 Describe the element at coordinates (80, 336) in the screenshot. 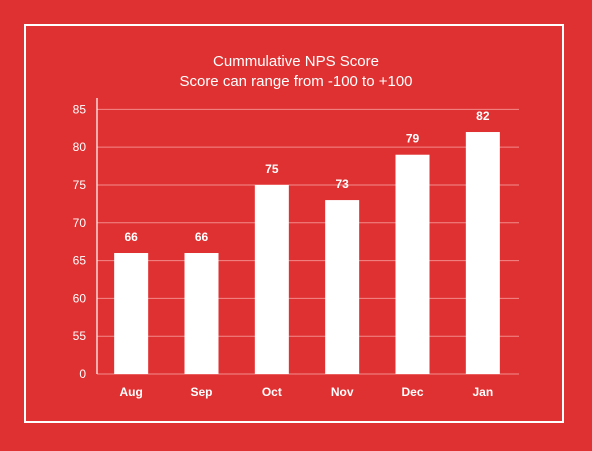

I see `y-tick-label: 55` at that location.